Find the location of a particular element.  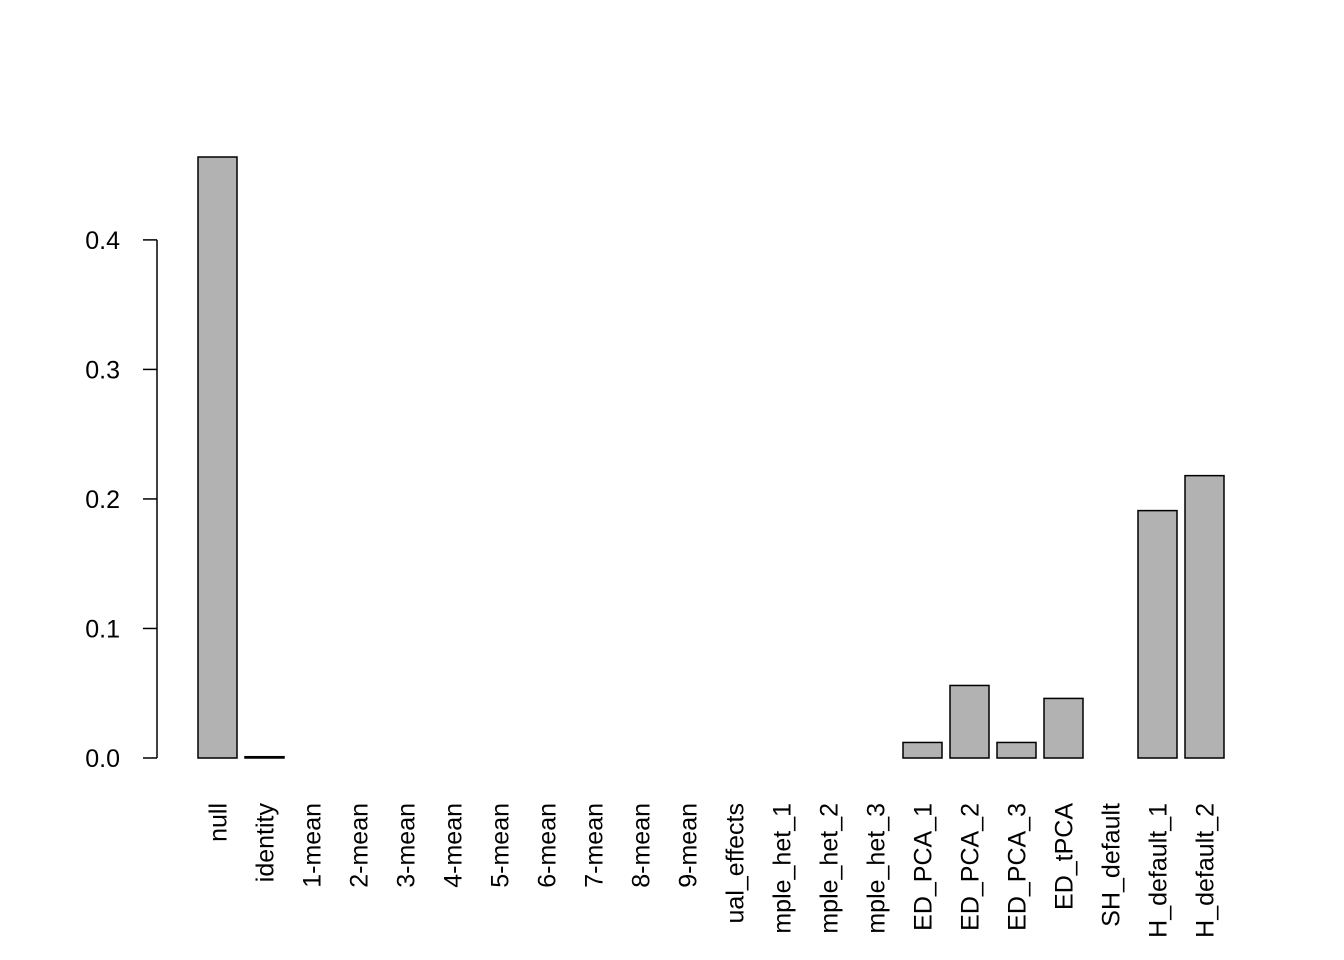

x-tick-label: ED_PCA_3 is located at coordinates (1018, 867).